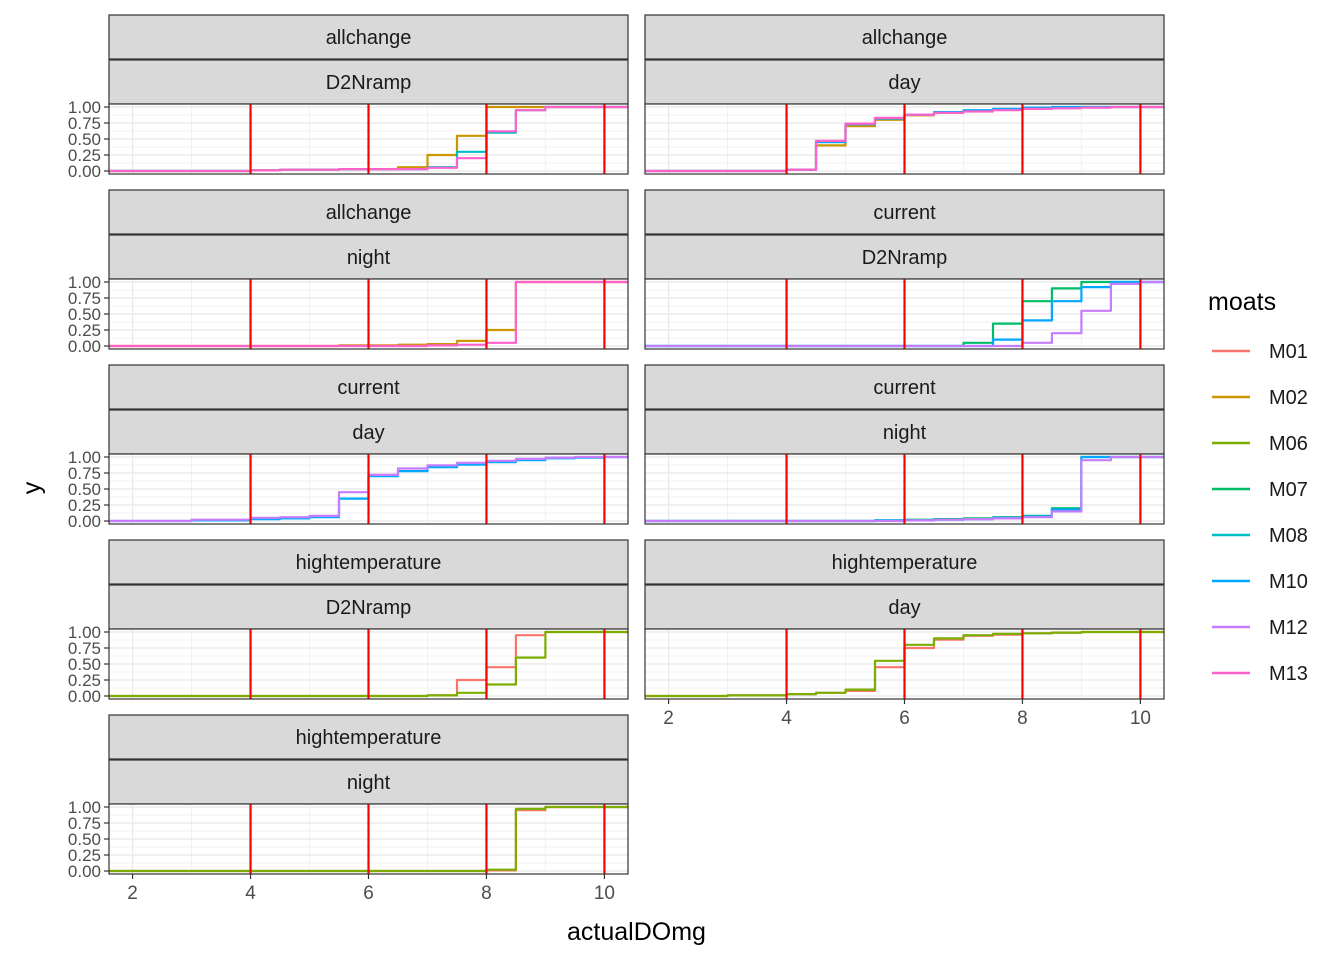  I want to click on facet-panel-allchange-d2nramp: allchange D2Nramp 0.000.250.500.751.00, so click(348, 97).